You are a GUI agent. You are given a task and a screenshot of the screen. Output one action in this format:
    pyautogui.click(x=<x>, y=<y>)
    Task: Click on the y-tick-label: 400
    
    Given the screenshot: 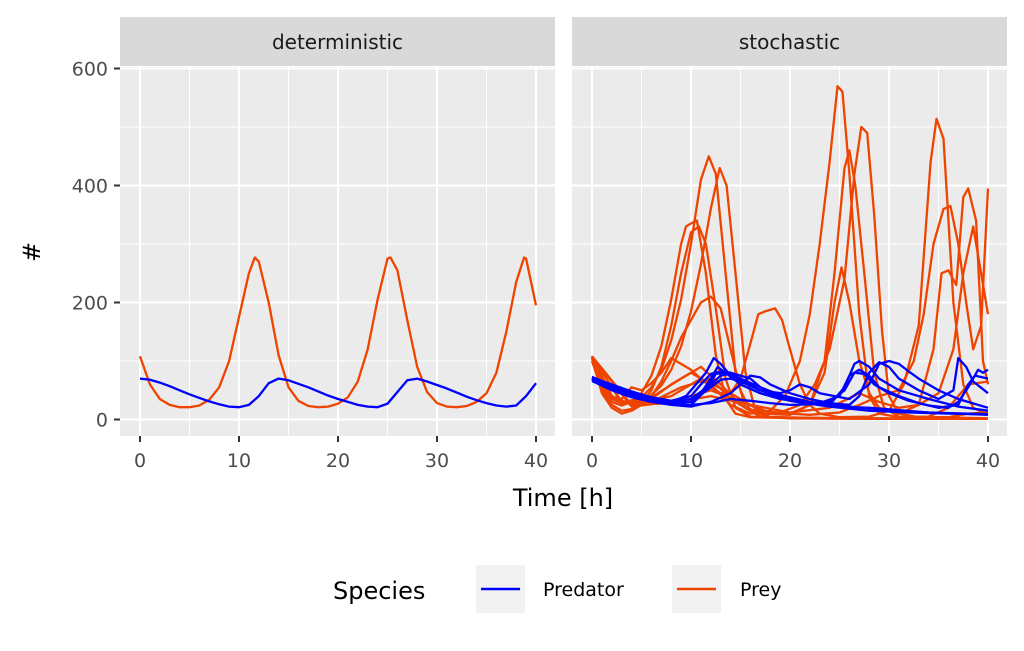 What is the action you would take?
    pyautogui.click(x=90, y=187)
    